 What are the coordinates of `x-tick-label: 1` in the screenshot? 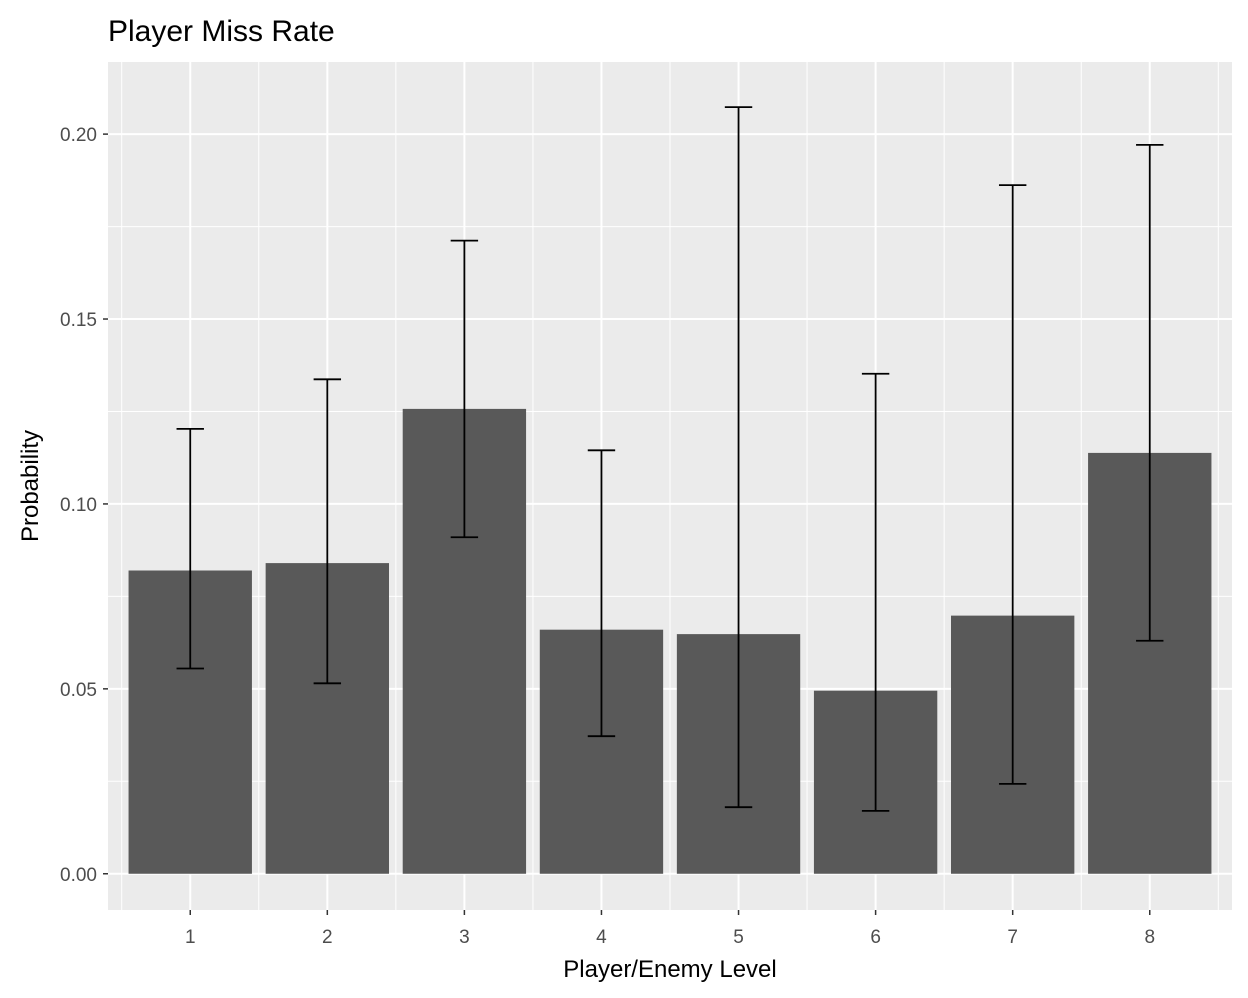 It's located at (190, 937).